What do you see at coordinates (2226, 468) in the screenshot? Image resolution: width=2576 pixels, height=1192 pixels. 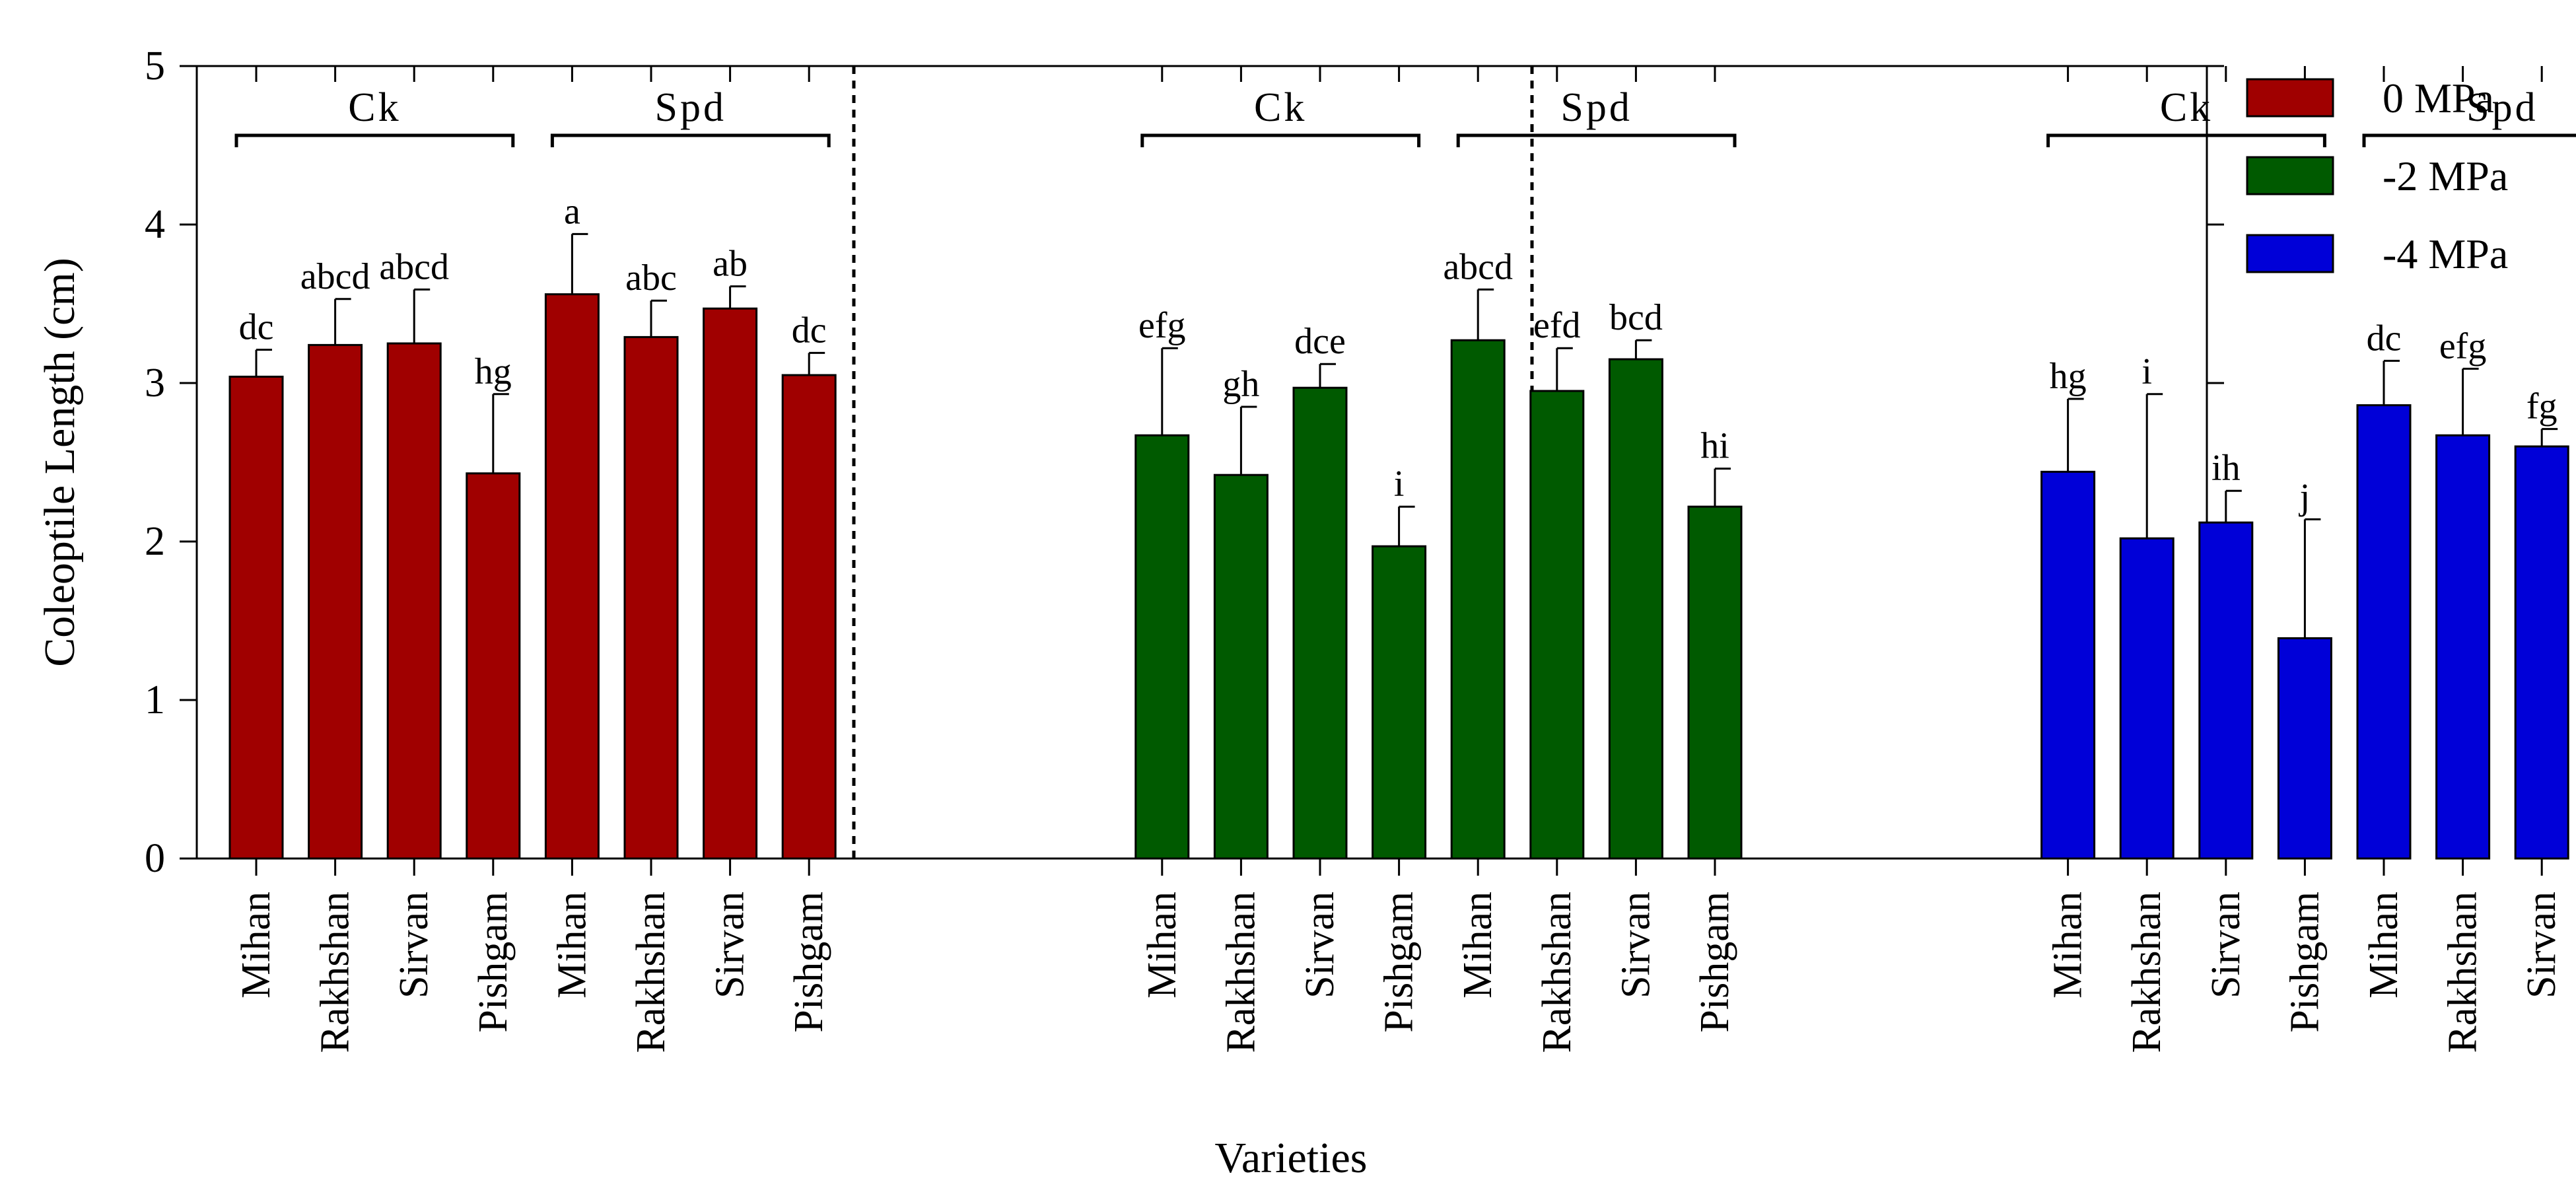 I see `significance-letter: ih` at bounding box center [2226, 468].